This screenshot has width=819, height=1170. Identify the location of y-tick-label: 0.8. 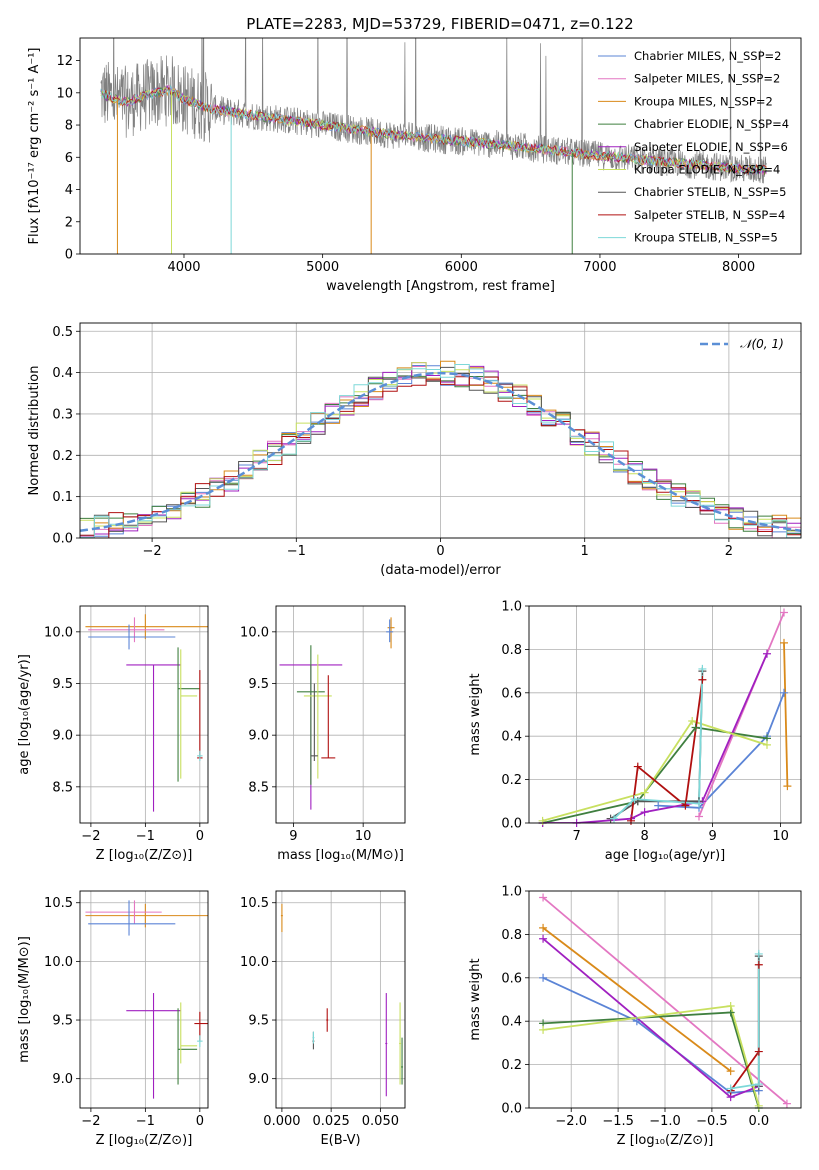
(511, 935).